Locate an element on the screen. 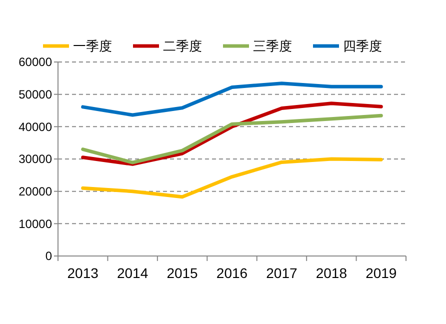 The width and height of the screenshot is (446, 324). legend-label: 一季度 is located at coordinates (92, 46).